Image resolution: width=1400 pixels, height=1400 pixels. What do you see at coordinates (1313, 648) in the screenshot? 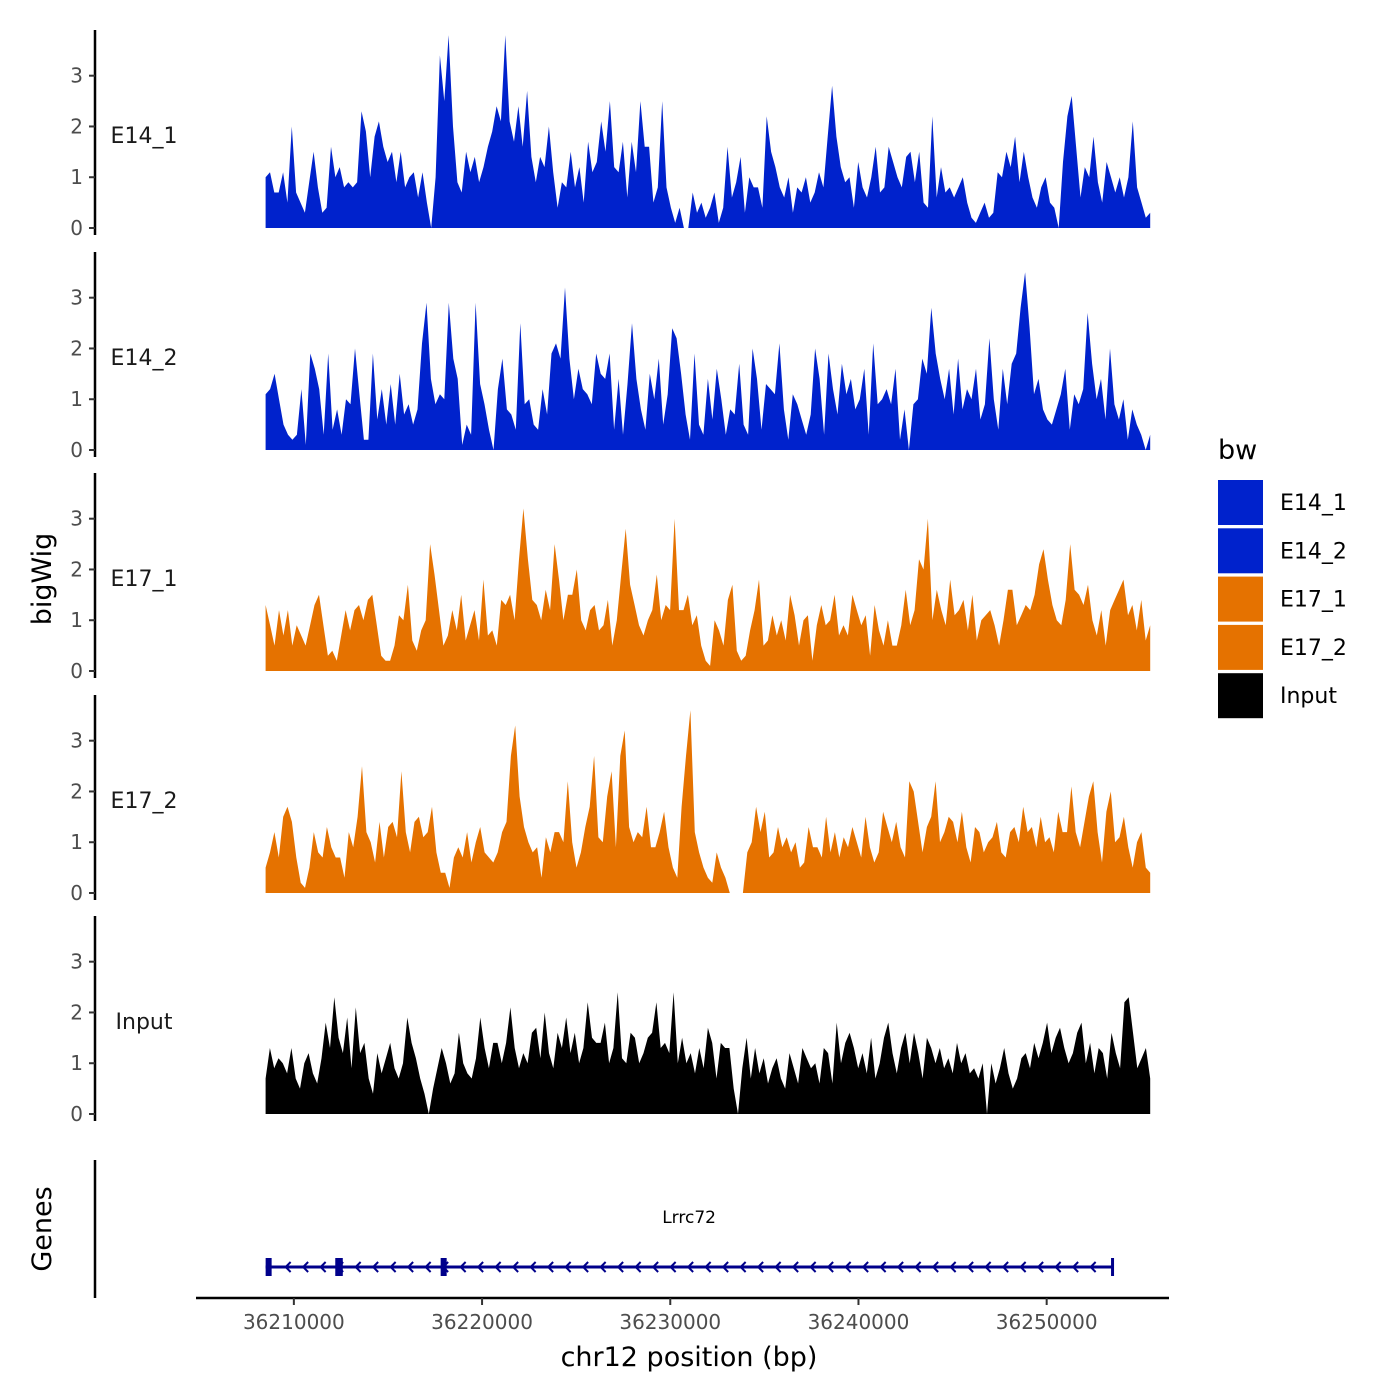
I see `legend-label-E17_2: E17_2` at bounding box center [1313, 648].